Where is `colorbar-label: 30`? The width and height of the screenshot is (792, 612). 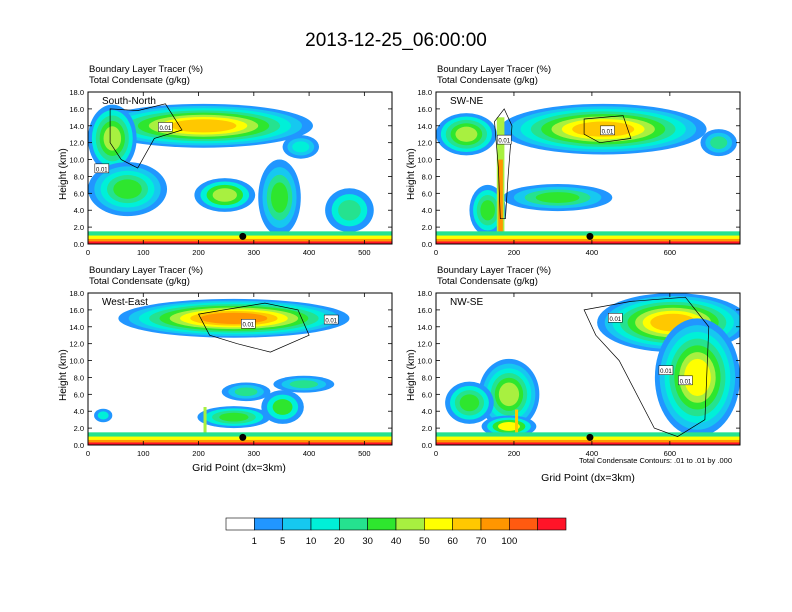 colorbar-label: 30 is located at coordinates (367, 541).